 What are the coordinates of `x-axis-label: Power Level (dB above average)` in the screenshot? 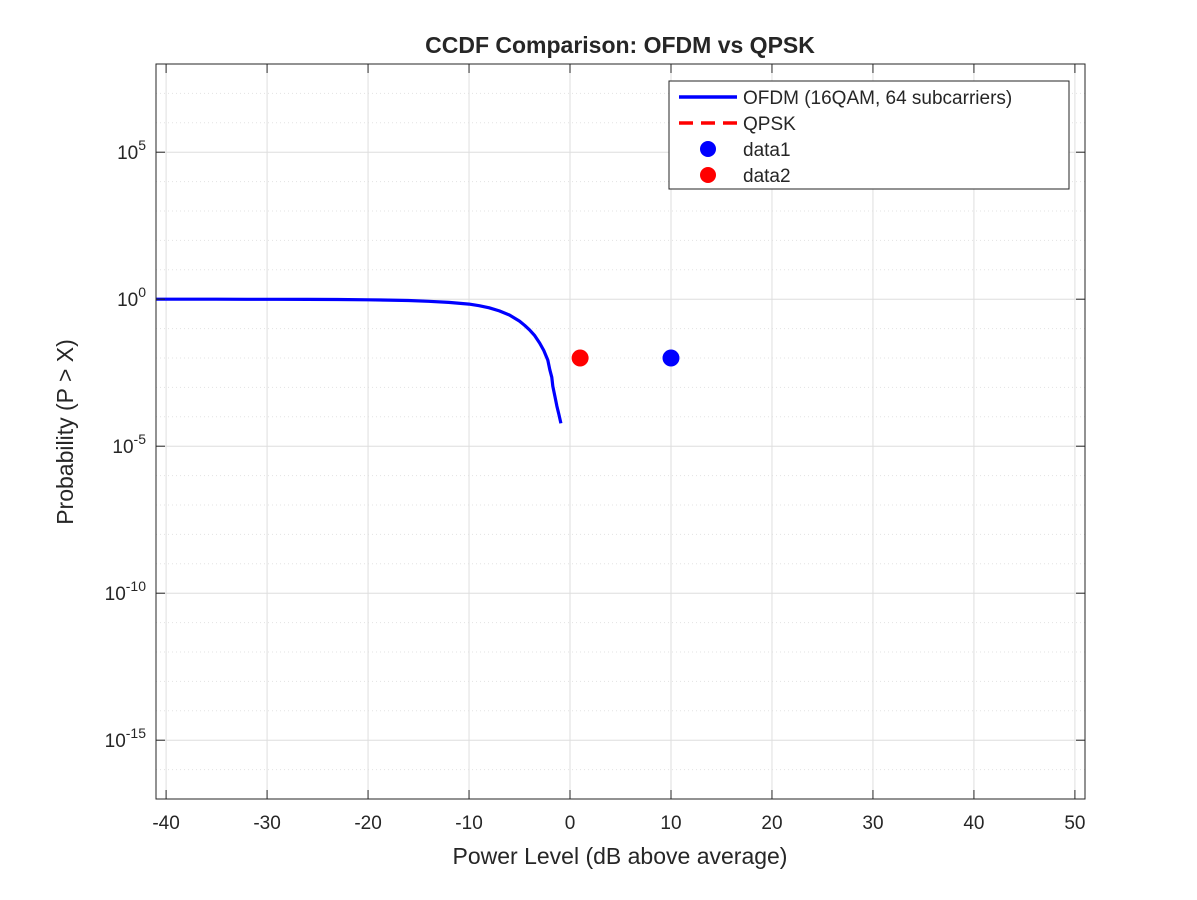 It's located at (620, 856).